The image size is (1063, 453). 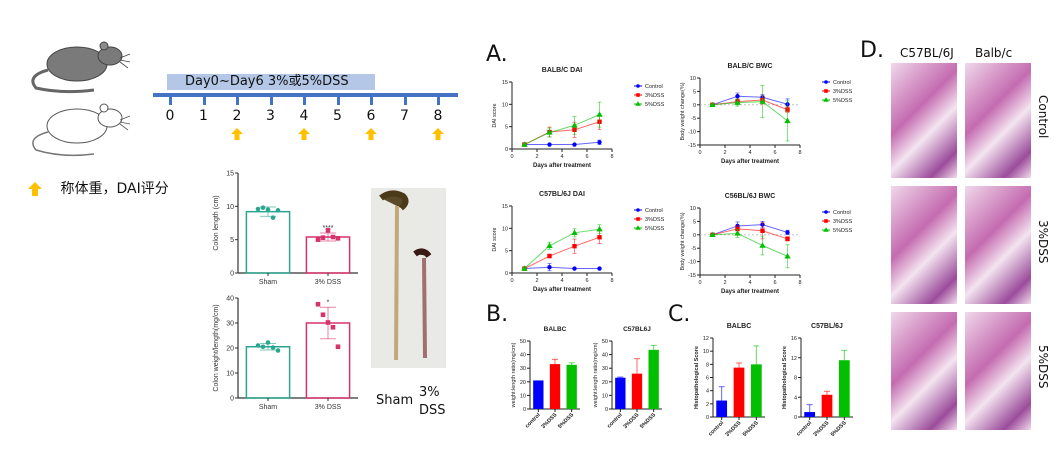 What do you see at coordinates (605, 342) in the screenshot?
I see `y-tick-label: 50` at bounding box center [605, 342].